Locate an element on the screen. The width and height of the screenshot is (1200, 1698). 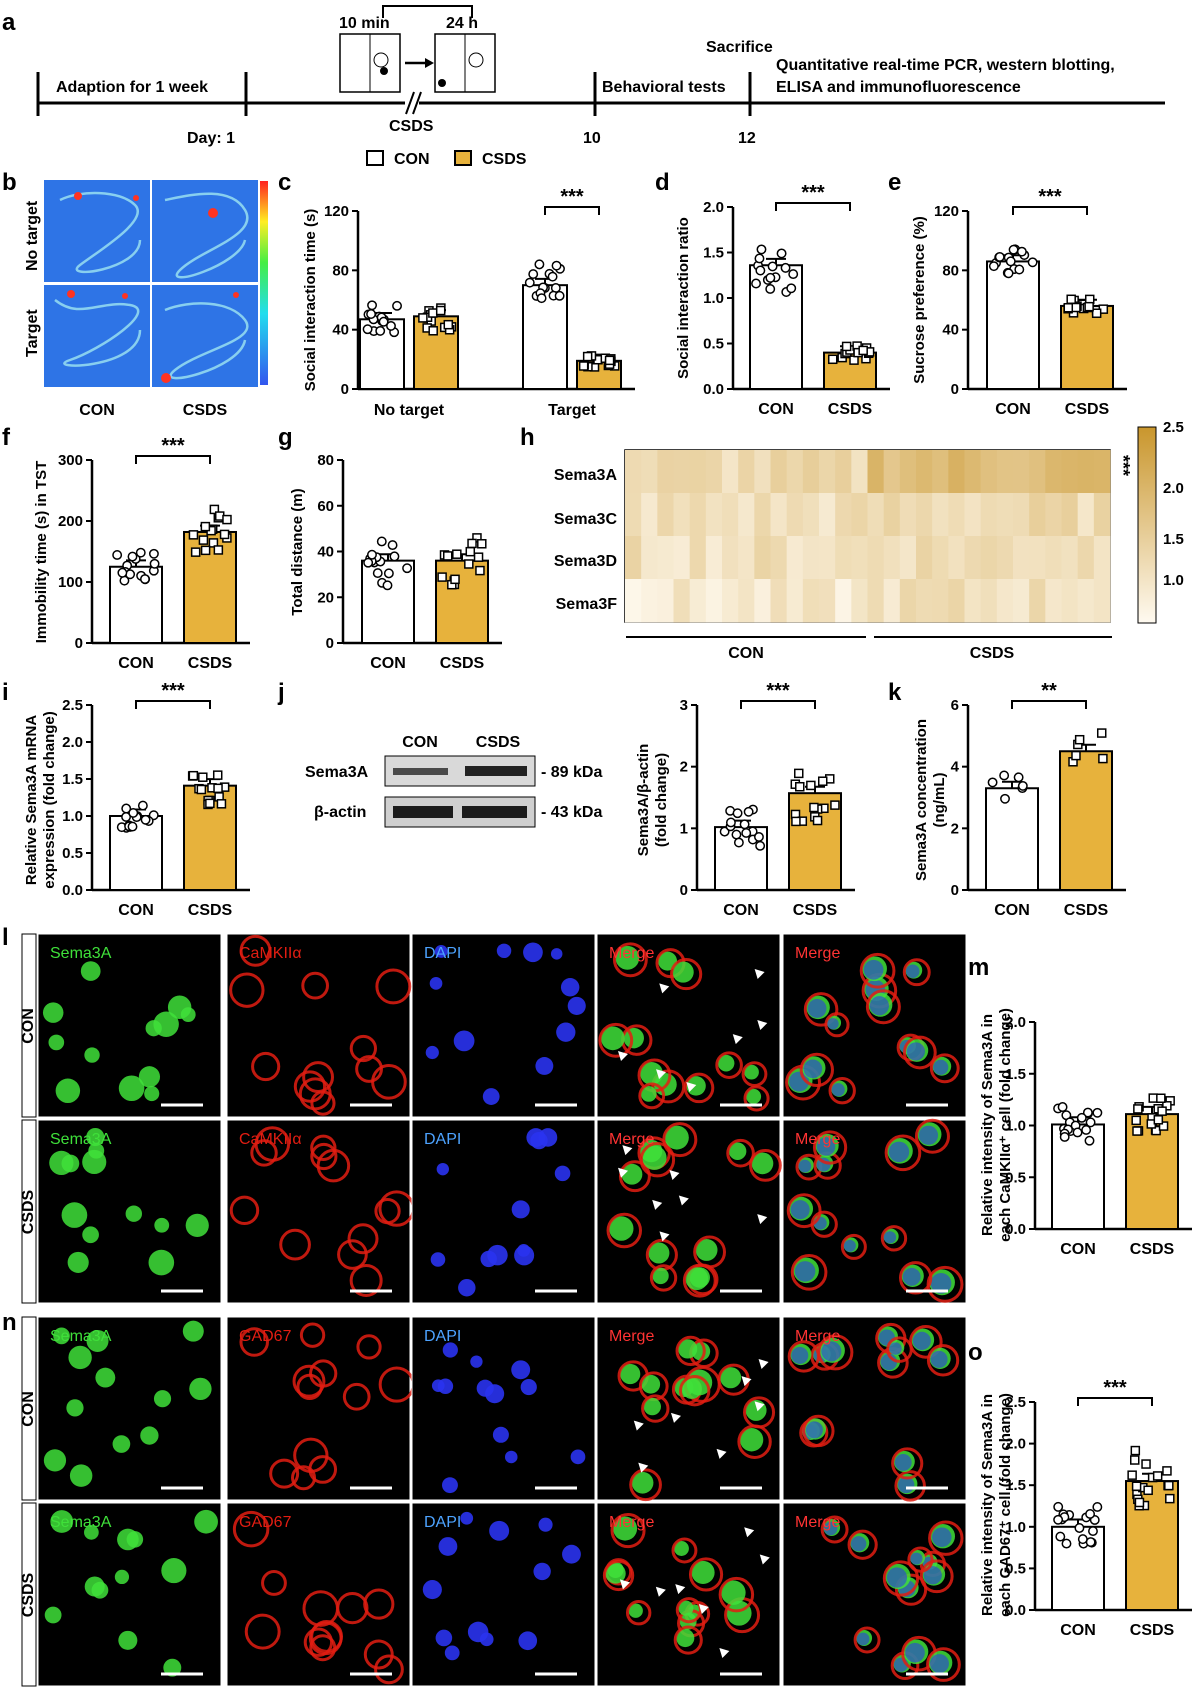
channel-label: DAPI is located at coordinates (442, 1139).